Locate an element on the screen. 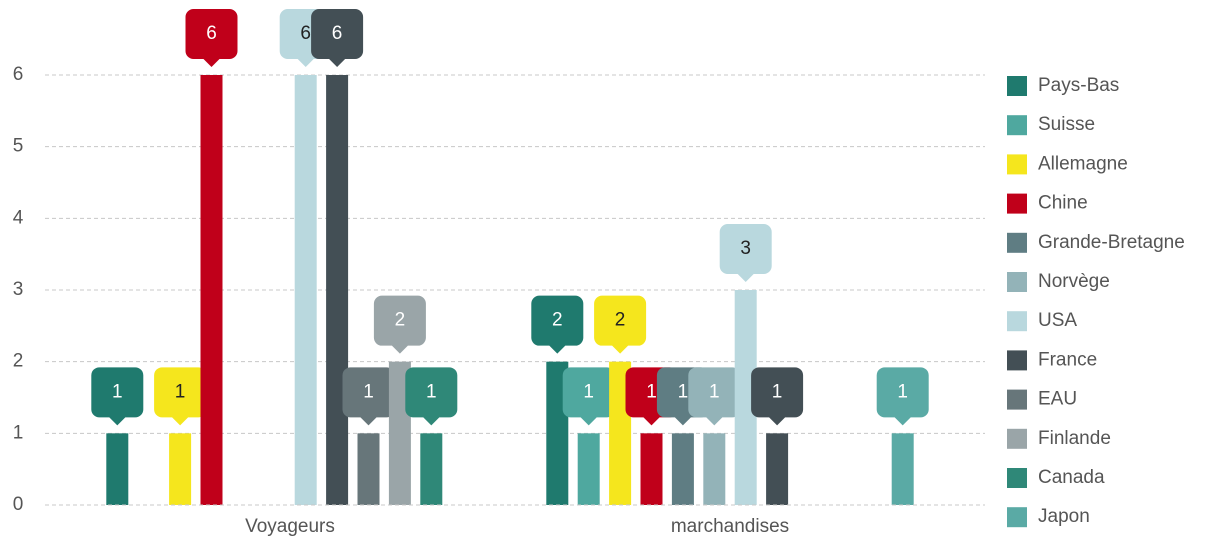  legend-label: Japon is located at coordinates (1064, 516).